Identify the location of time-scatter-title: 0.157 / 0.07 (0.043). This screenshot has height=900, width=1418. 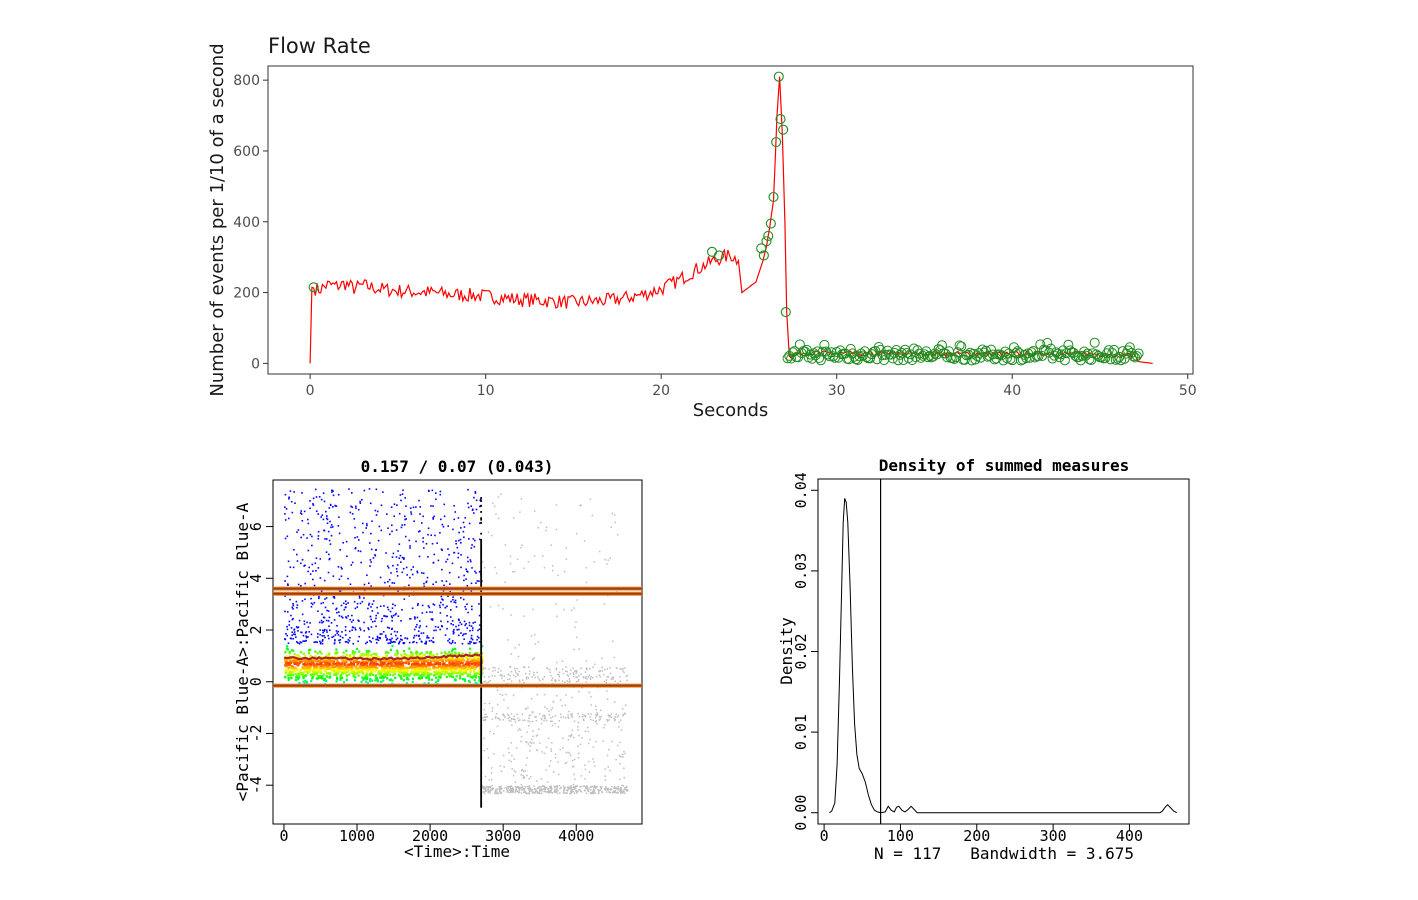
(457, 466).